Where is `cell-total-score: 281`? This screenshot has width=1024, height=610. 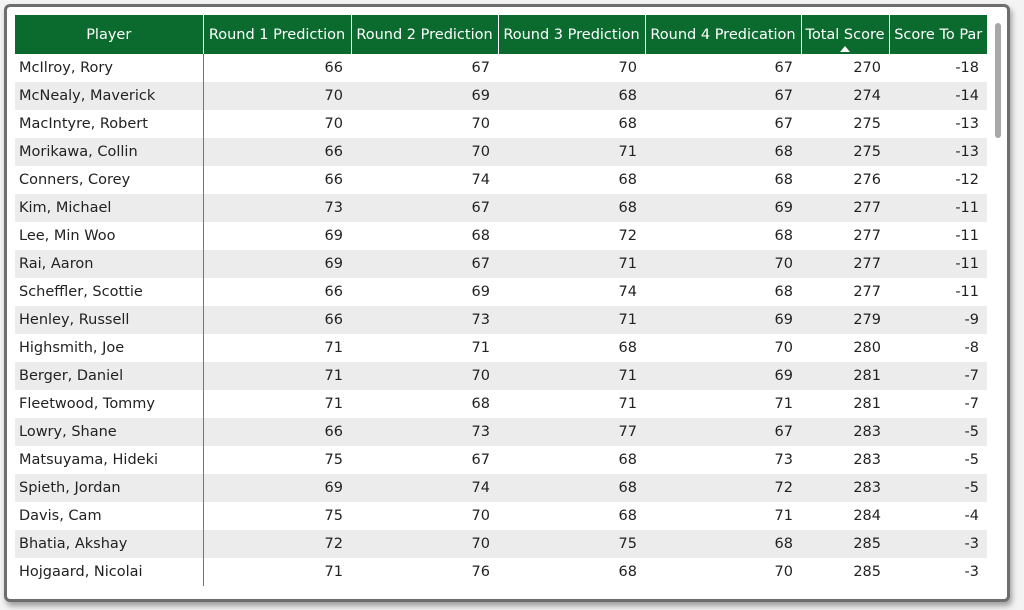
cell-total-score: 281 is located at coordinates (845, 376).